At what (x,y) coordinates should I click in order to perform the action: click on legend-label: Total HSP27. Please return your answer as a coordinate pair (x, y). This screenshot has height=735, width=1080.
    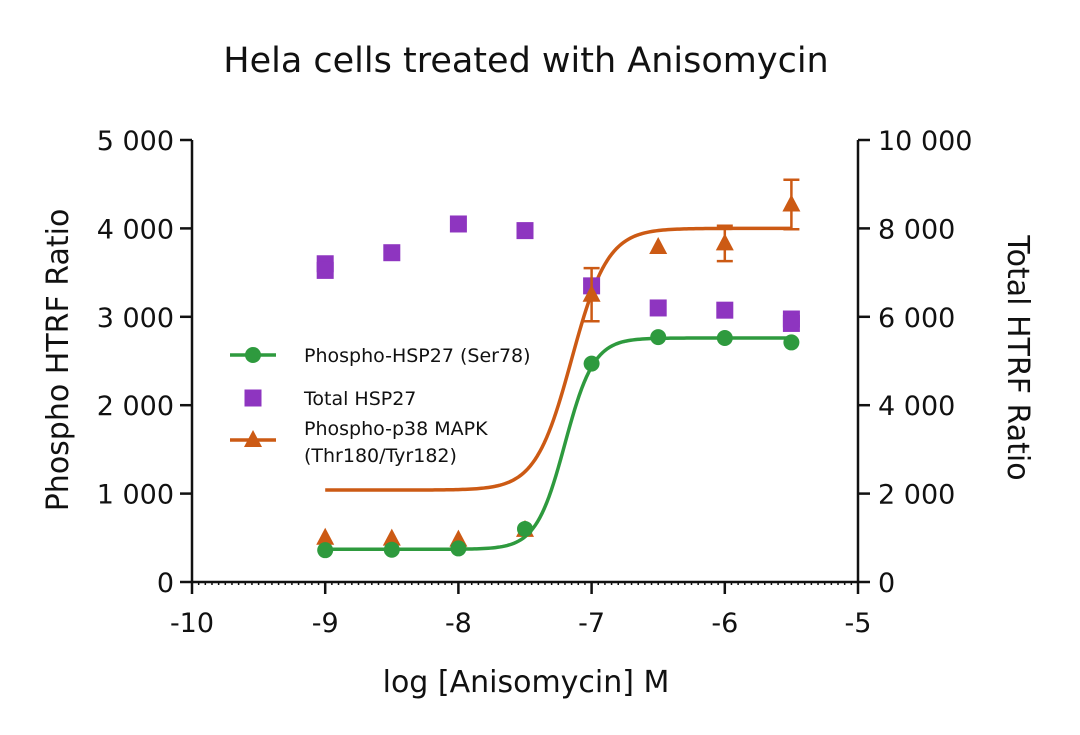
    Looking at the image, I should click on (359, 399).